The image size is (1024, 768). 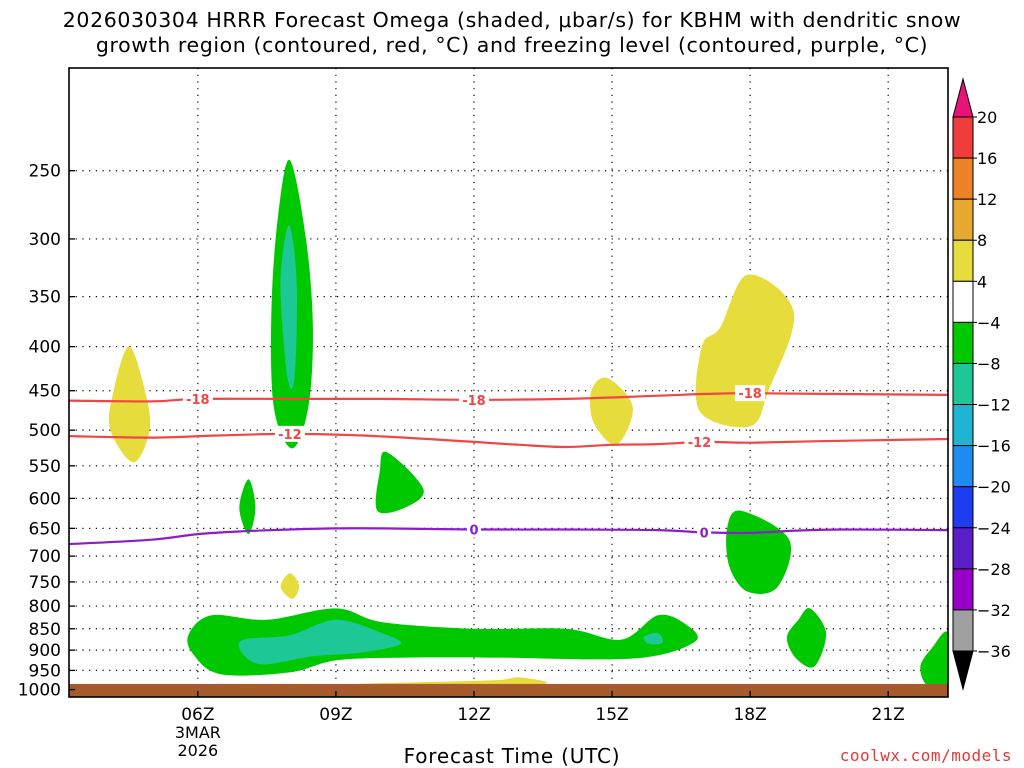 I want to click on colorbar-label-12: −32, so click(x=994, y=610).